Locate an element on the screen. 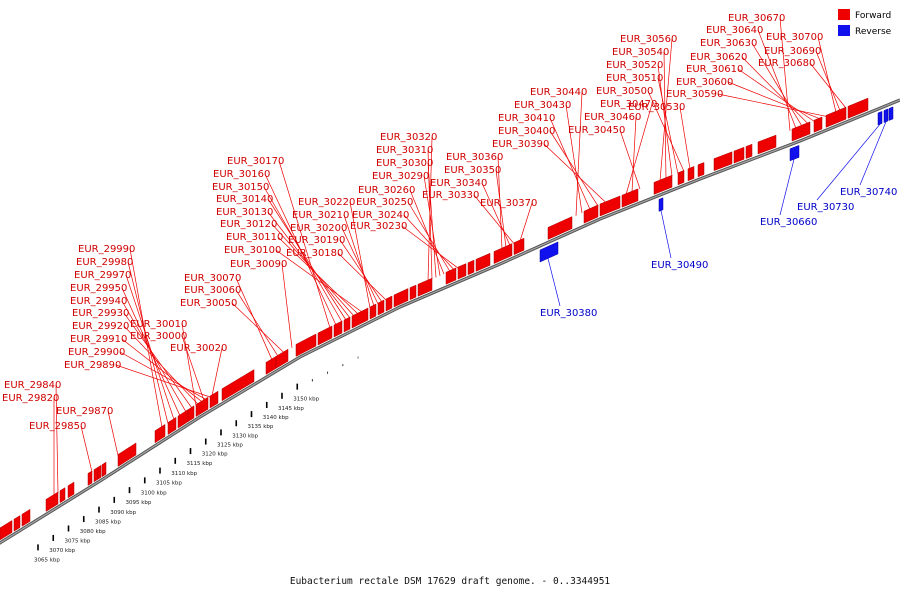  forward-gene-label: EUR_30010 is located at coordinates (158, 324).